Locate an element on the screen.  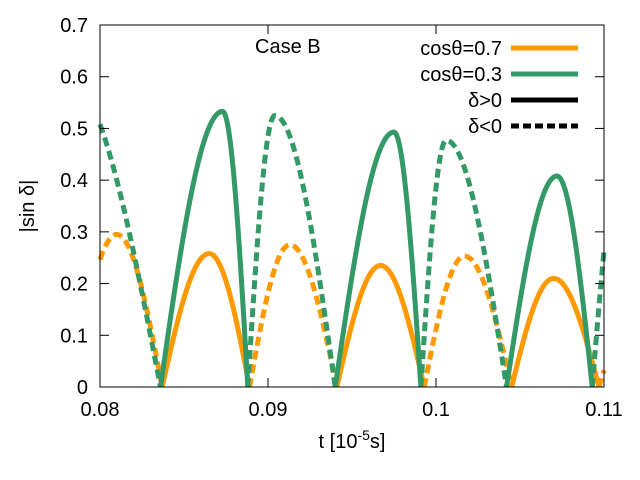
legend-label-cos03: cosθ=0.3 is located at coordinates (461, 75).